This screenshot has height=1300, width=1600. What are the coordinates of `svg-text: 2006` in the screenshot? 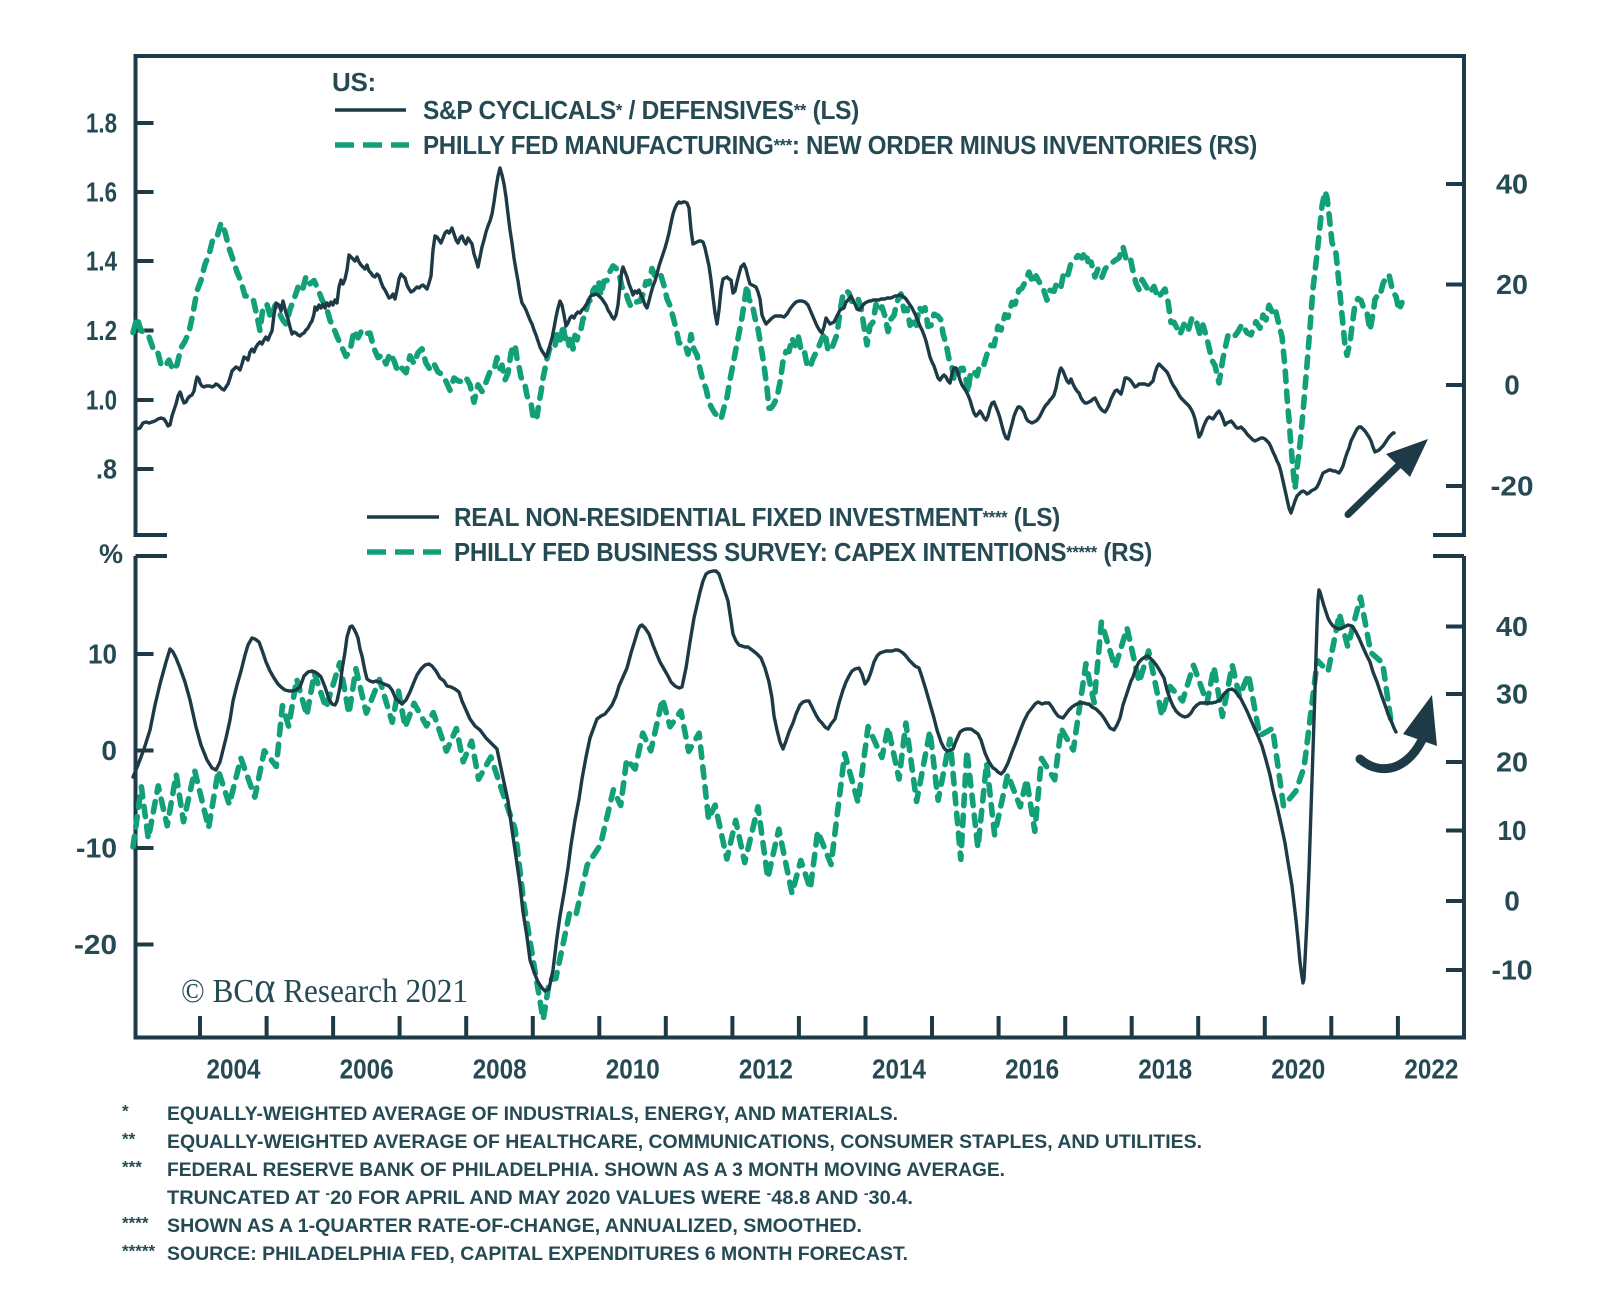 It's located at (367, 1069).